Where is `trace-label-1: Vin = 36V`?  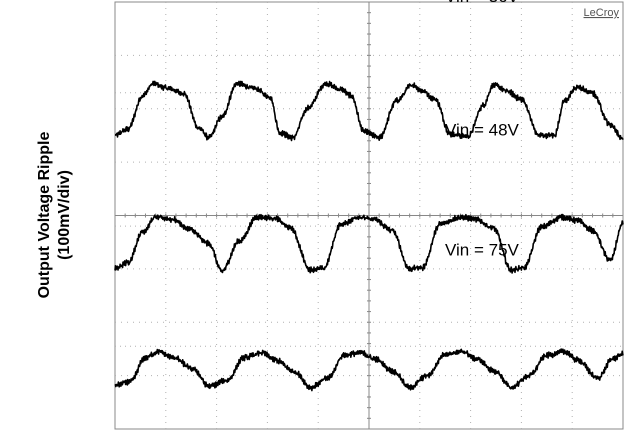 trace-label-1: Vin = 36V is located at coordinates (482, 3).